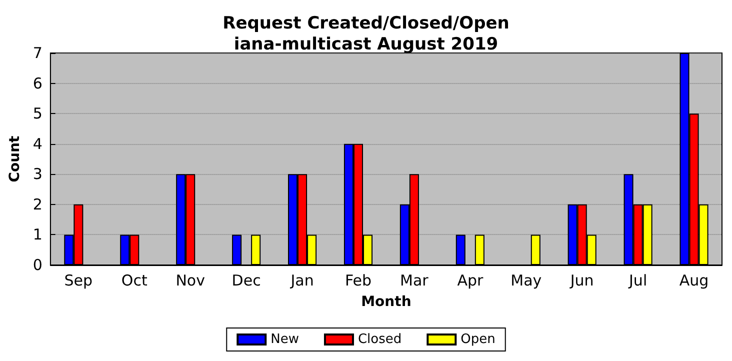 This screenshot has height=361, width=732. Describe the element at coordinates (415, 281) in the screenshot. I see `x-tick-label: Mar` at that location.